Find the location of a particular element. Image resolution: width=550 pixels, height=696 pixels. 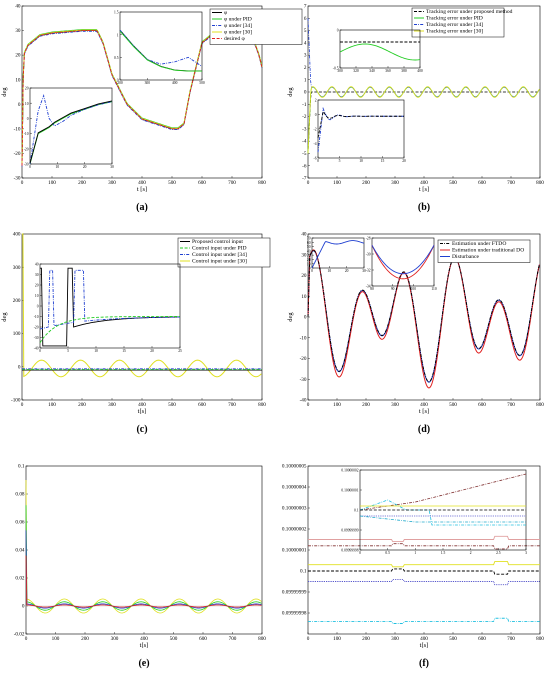

y-tick-label: 70 is located at coordinates (309, 239).